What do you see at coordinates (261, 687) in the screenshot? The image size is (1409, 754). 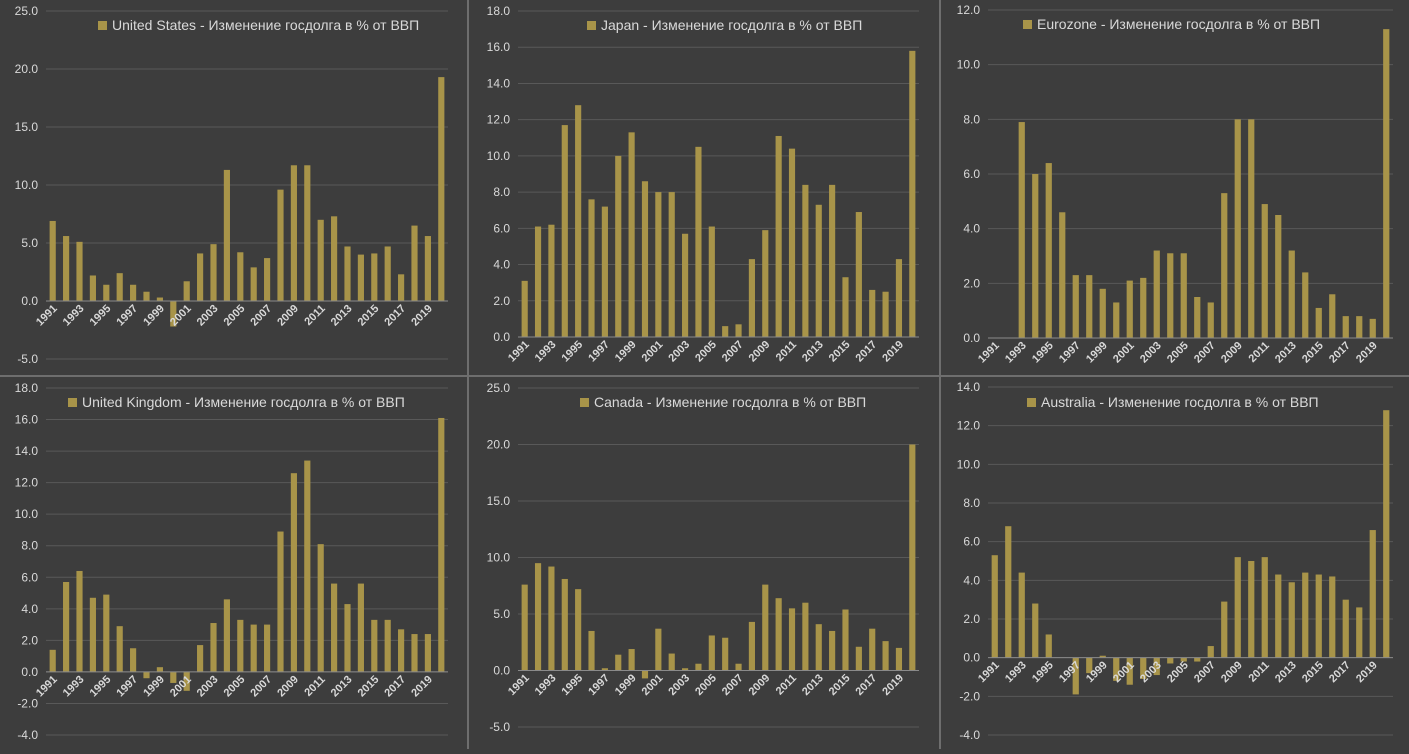 I see `x-tick-label: 2007` at bounding box center [261, 687].